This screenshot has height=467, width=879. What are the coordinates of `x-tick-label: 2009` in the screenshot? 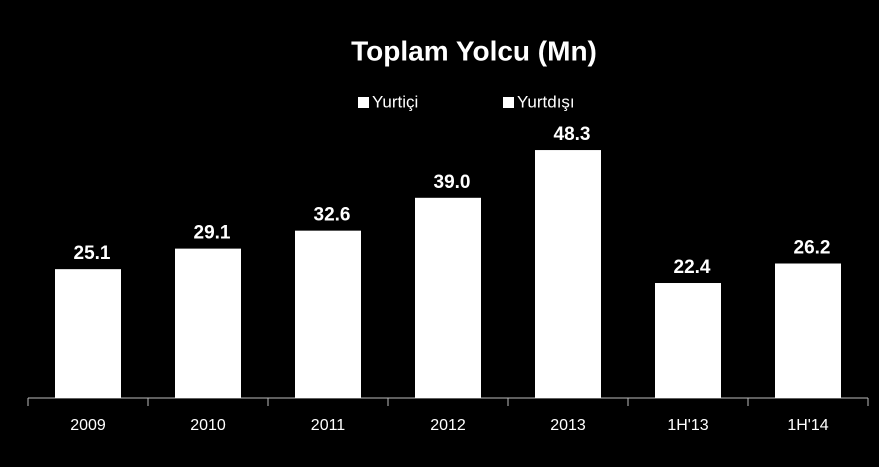 It's located at (88, 425).